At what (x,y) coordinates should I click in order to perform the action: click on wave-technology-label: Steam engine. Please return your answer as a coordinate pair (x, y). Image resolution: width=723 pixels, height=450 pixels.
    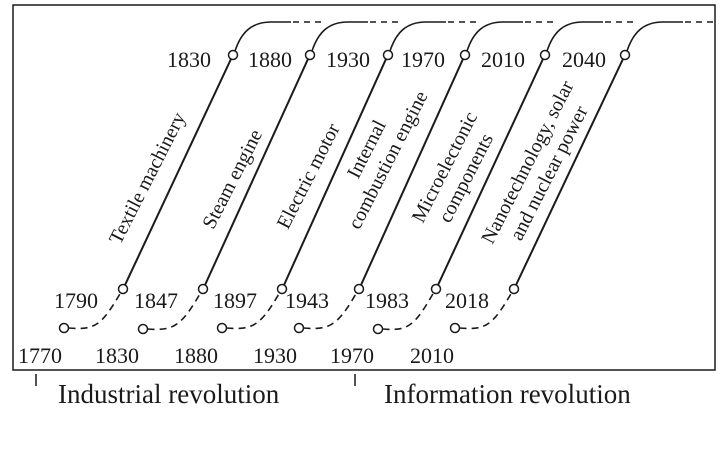
    Looking at the image, I should click on (232, 179).